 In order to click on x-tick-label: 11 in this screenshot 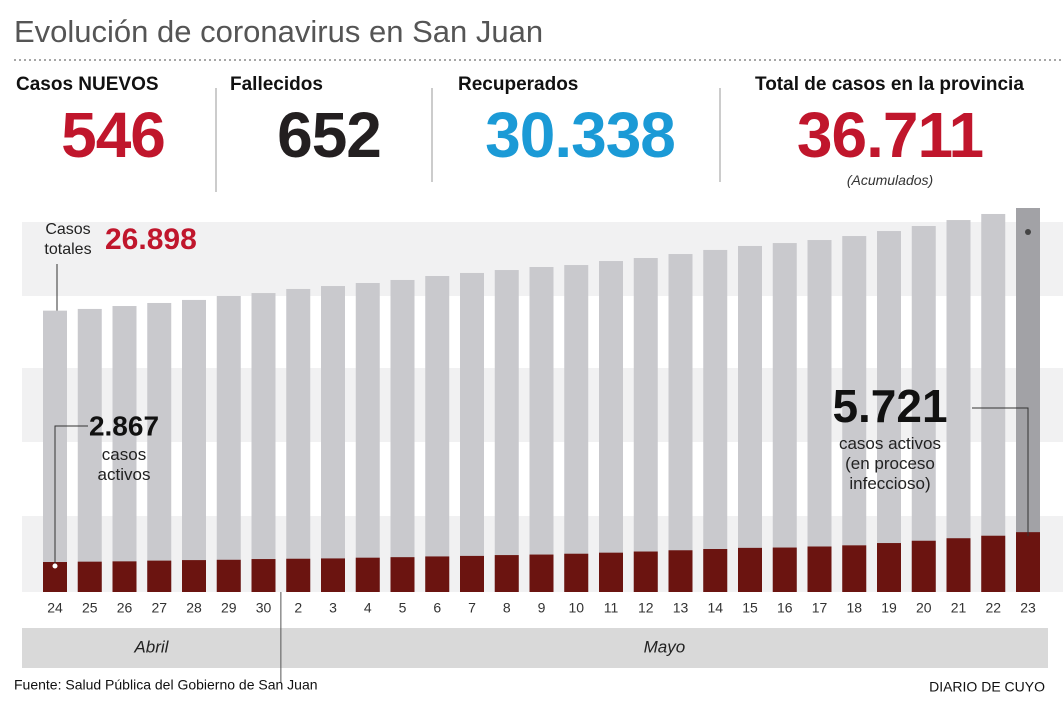, I will do `click(611, 608)`.